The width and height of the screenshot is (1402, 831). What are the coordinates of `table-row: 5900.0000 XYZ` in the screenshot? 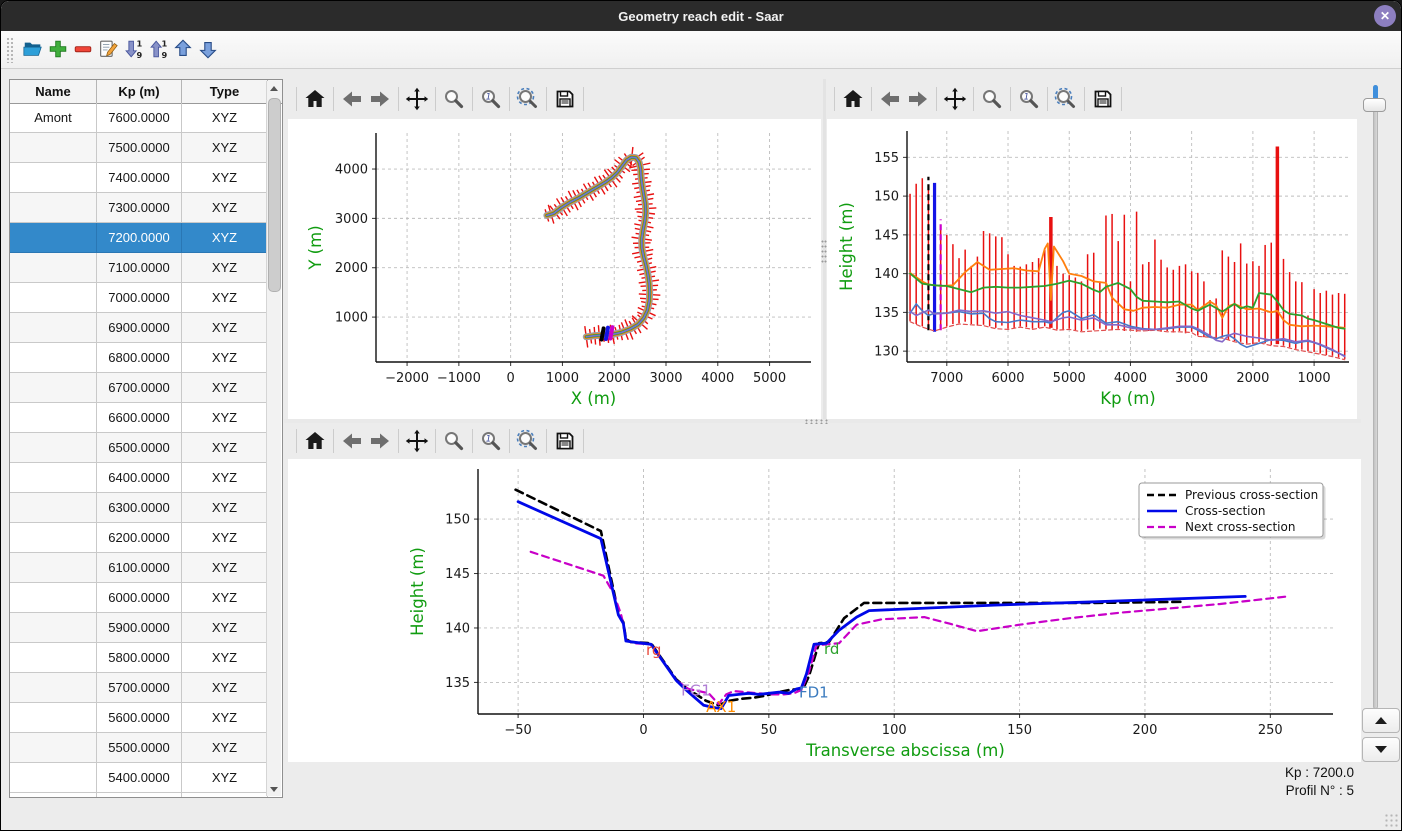 It's located at (139, 628).